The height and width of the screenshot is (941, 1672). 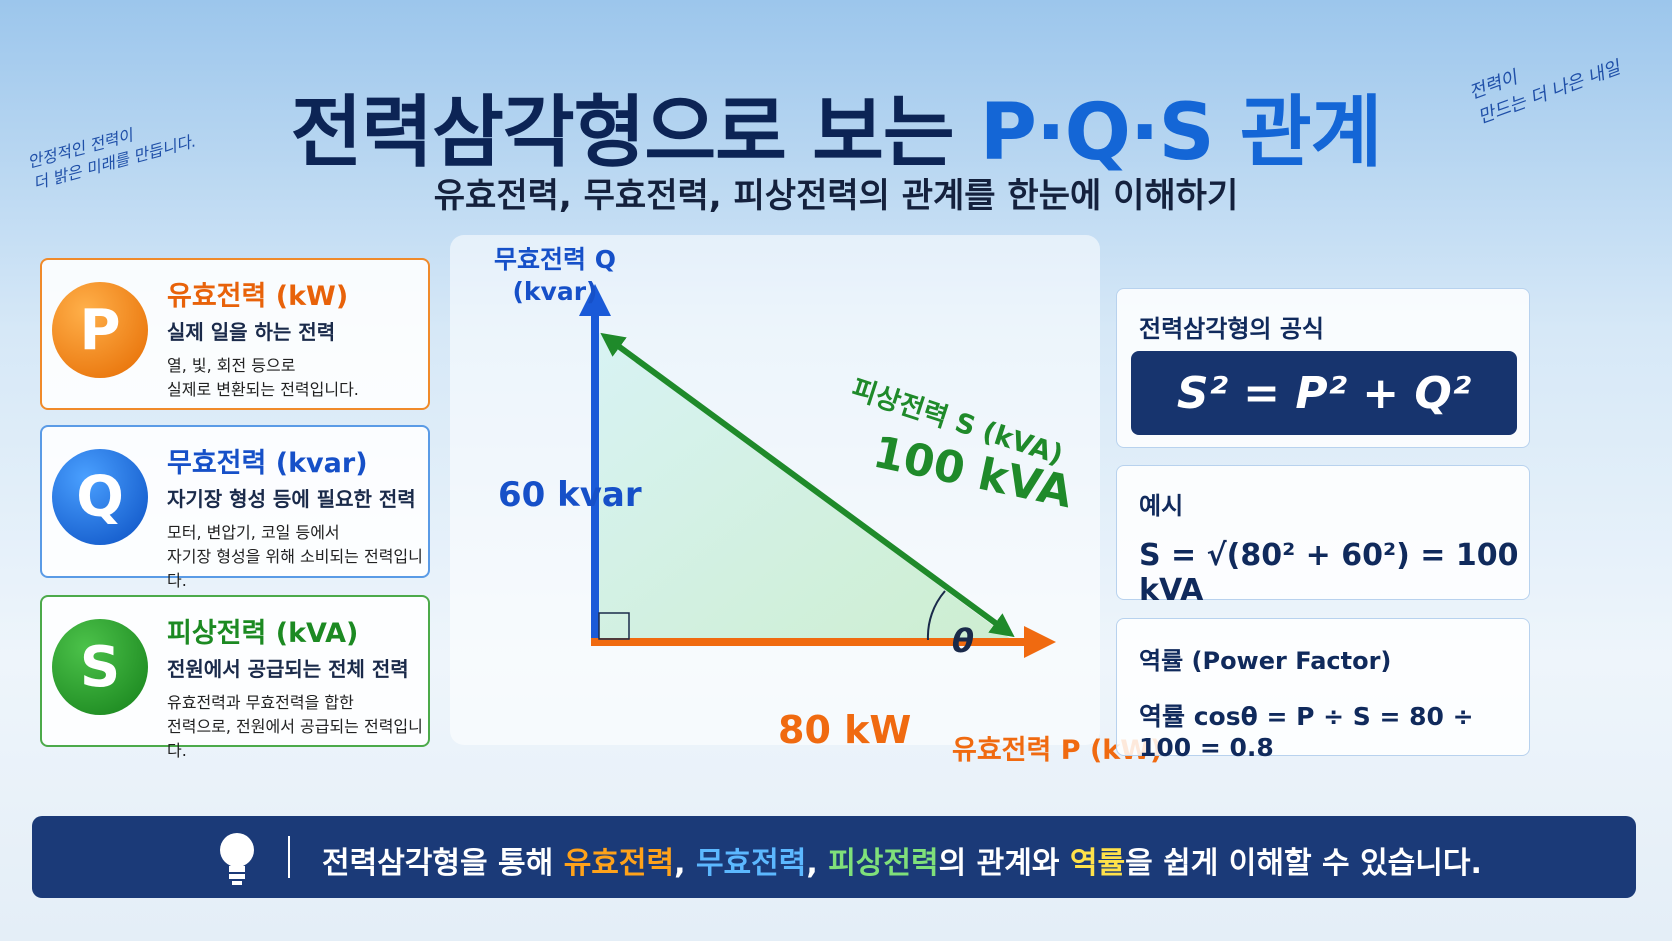 I want to click on example-formula: S = √(80² + 60²) = 100 kVA, so click(x=1329, y=573).